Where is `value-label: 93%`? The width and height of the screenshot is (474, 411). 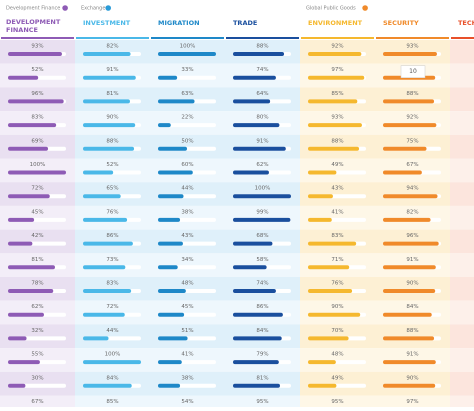 value-label: 93% is located at coordinates (337, 118).